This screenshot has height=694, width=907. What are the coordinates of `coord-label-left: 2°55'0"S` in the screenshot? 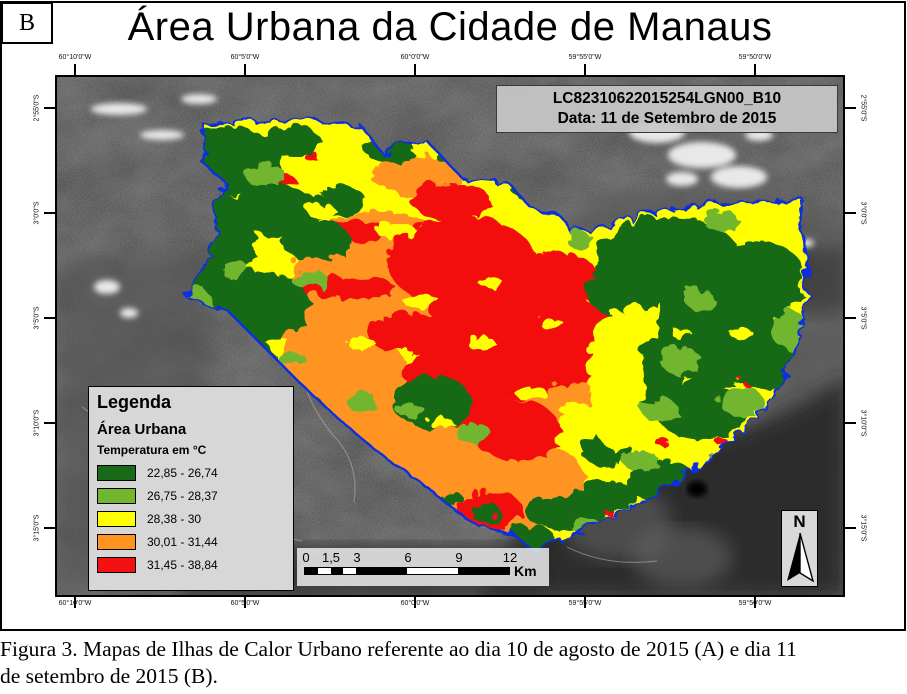 It's located at (37, 108).